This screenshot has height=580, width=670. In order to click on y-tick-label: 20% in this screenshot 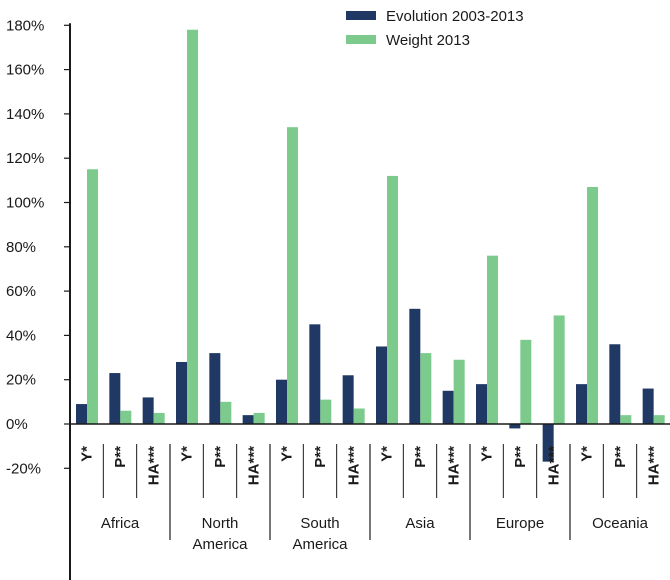, I will do `click(21, 380)`.